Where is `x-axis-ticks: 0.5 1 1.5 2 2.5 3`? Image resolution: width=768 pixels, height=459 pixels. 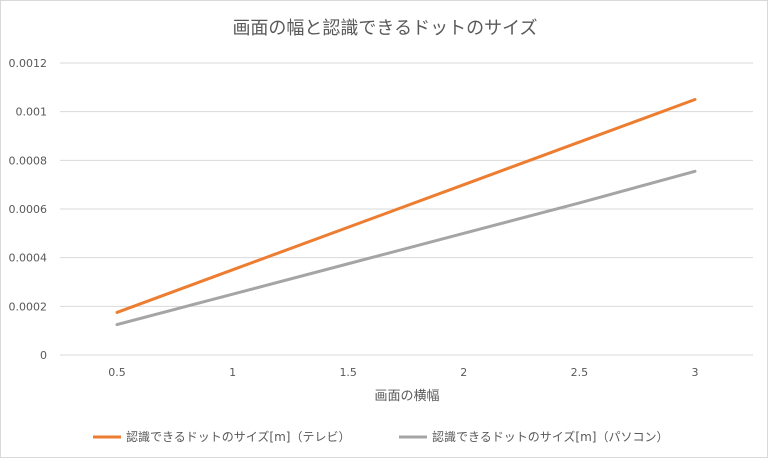
x-axis-ticks: 0.5 1 1.5 2 2.5 3 is located at coordinates (403, 372).